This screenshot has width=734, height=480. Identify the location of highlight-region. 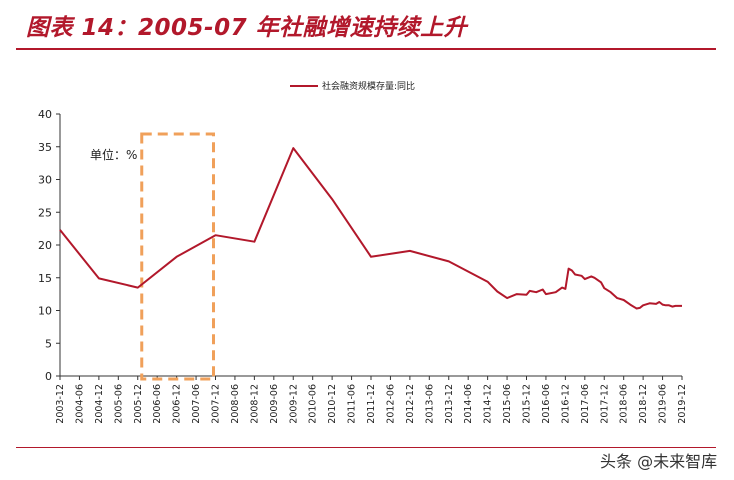
(177, 256).